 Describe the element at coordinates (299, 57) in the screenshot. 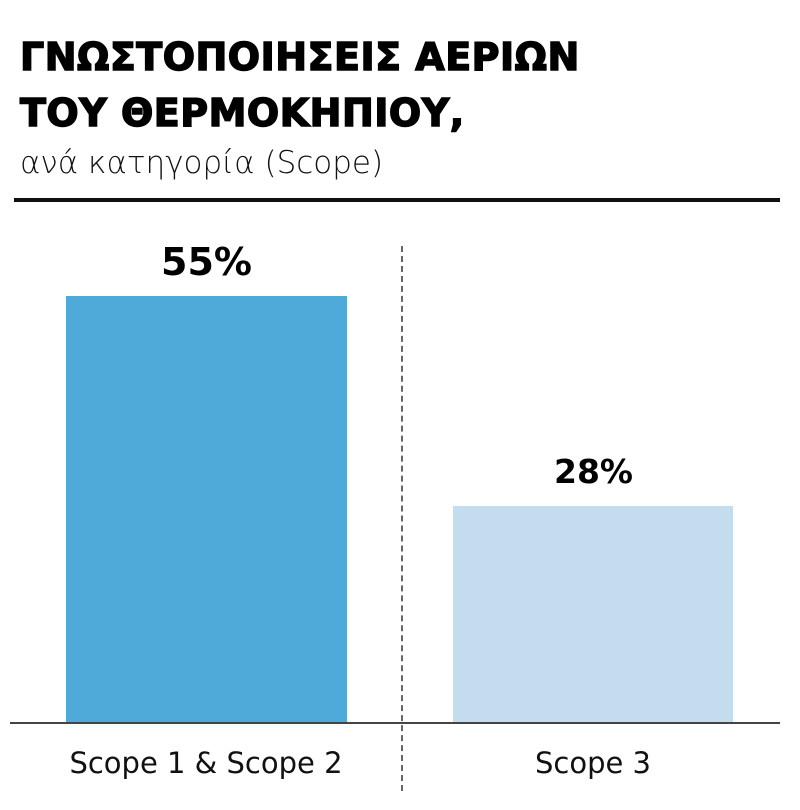

I see `chart-title-line1: ΓΝΩΣΤΟΠΟΙΗΣΕΙΣ ΑΕΡΙΩΝ` at that location.